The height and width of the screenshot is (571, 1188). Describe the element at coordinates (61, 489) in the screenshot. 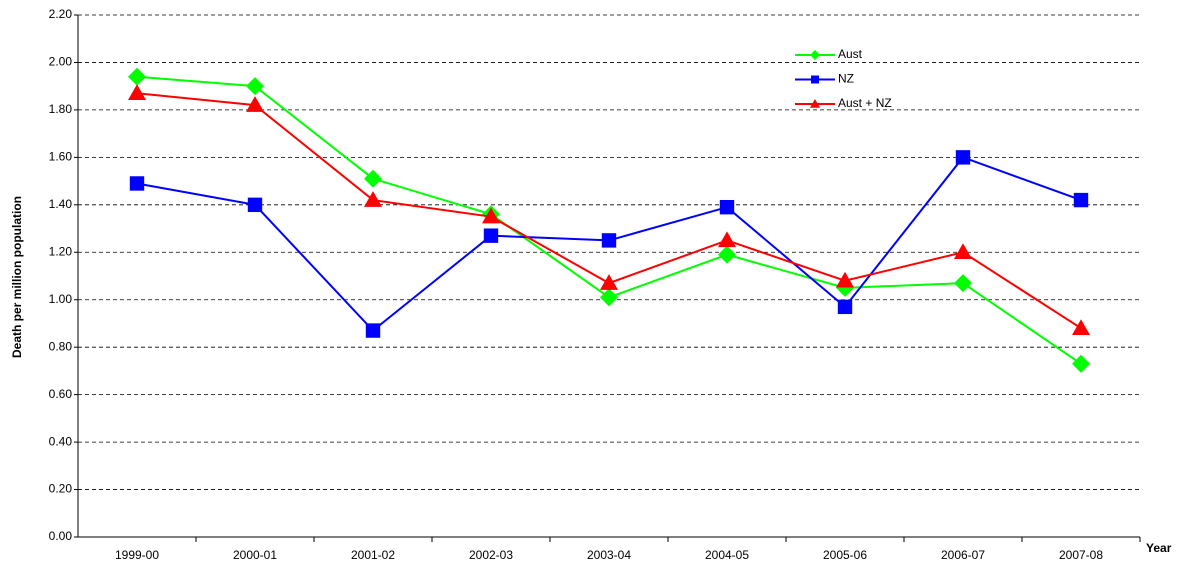

I see `y-tick-label: 0.20` at that location.